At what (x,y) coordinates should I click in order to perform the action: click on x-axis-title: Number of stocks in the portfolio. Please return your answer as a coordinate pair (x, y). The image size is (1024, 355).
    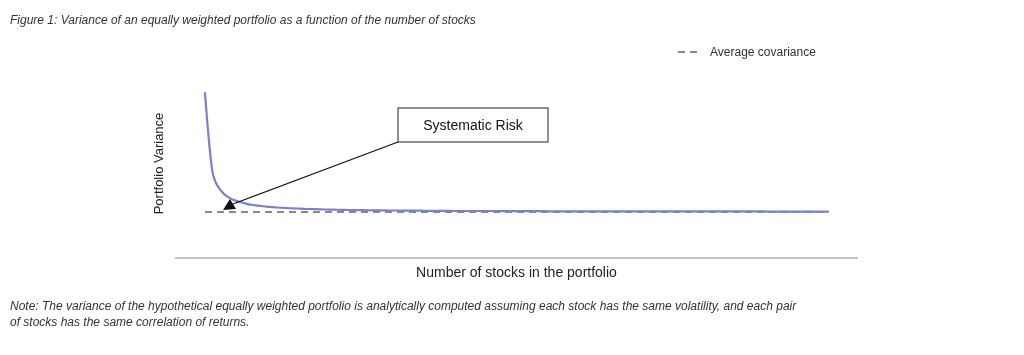
    Looking at the image, I should click on (517, 272).